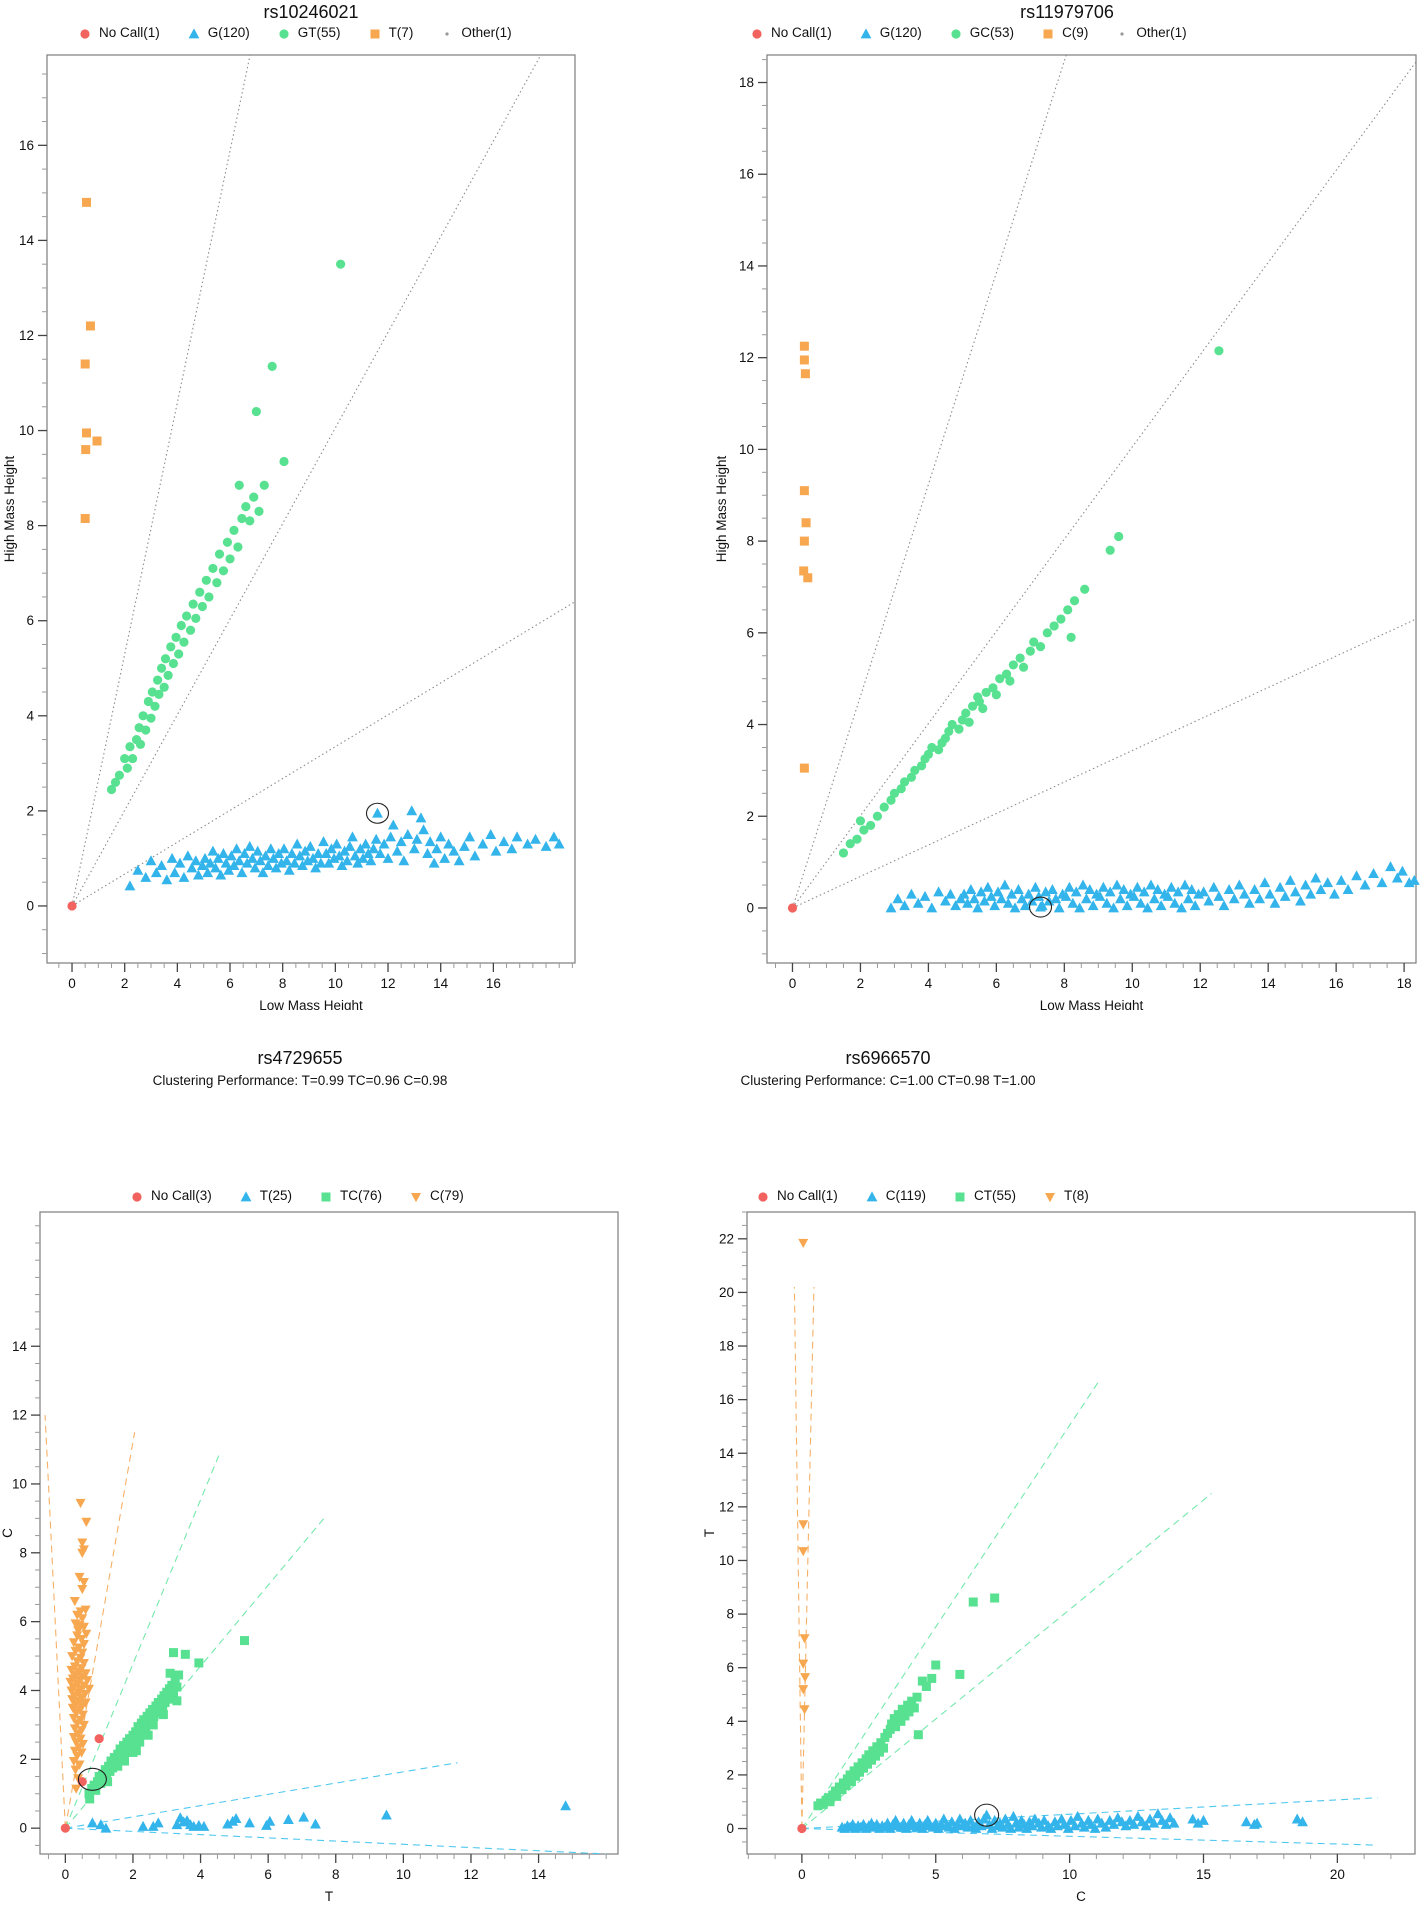 This screenshot has width=1422, height=1910. I want to click on x-tick-label: 6, so click(230, 983).